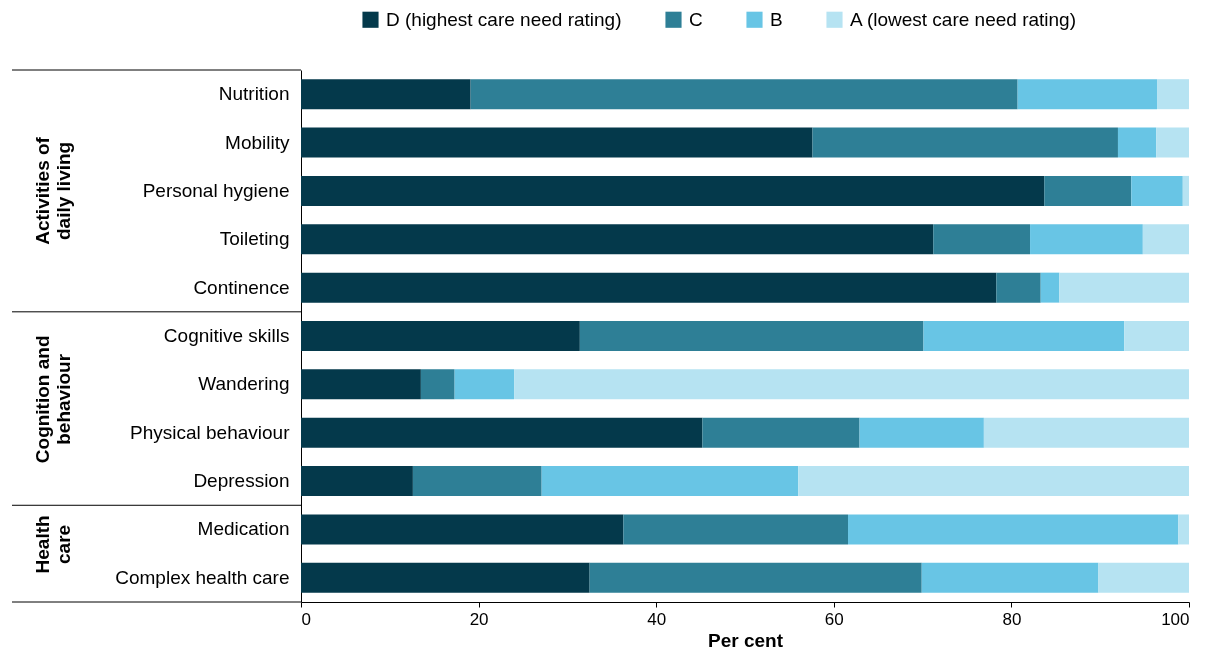 The height and width of the screenshot is (668, 1214). Describe the element at coordinates (504, 19) in the screenshot. I see `legend-label: D (highest care need rating)` at that location.